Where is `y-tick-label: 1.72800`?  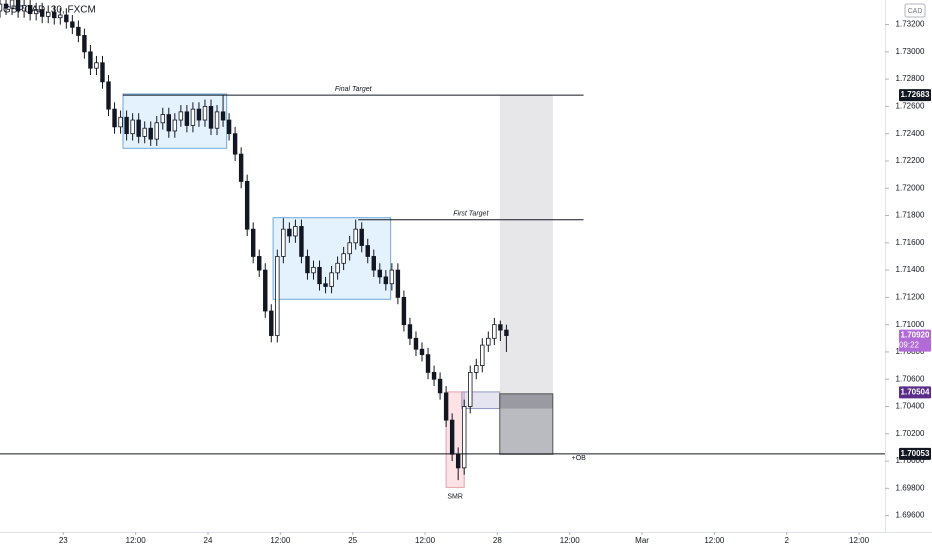
y-tick-label: 1.72800 is located at coordinates (910, 78).